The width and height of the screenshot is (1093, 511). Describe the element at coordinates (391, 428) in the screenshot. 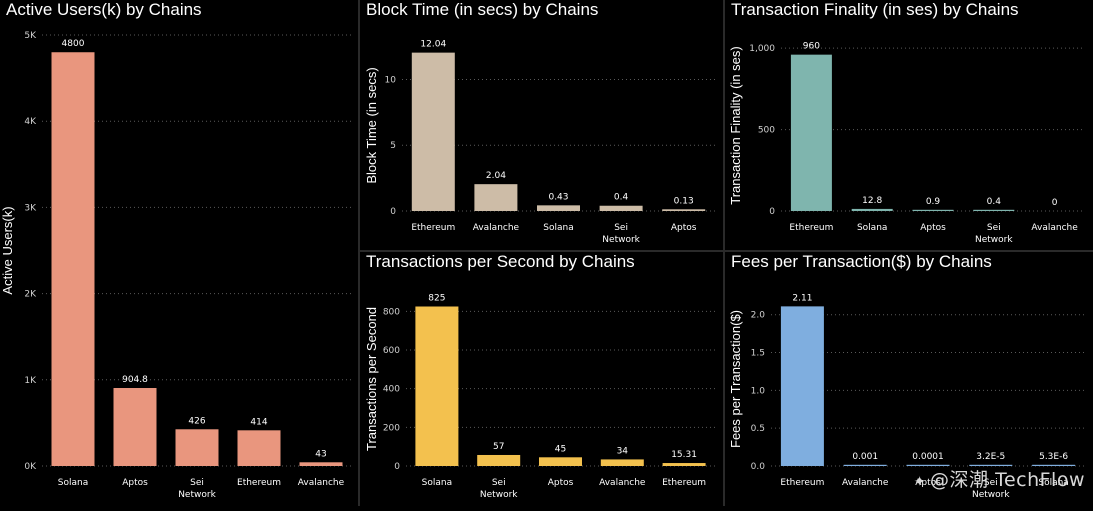

I see `y-tick-label: 200` at that location.